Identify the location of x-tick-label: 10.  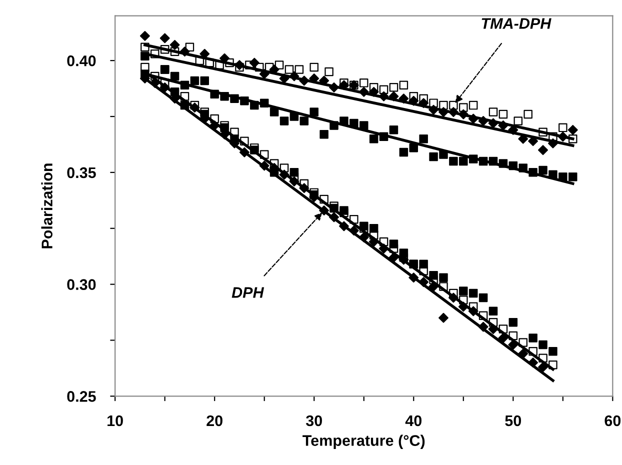
(115, 420).